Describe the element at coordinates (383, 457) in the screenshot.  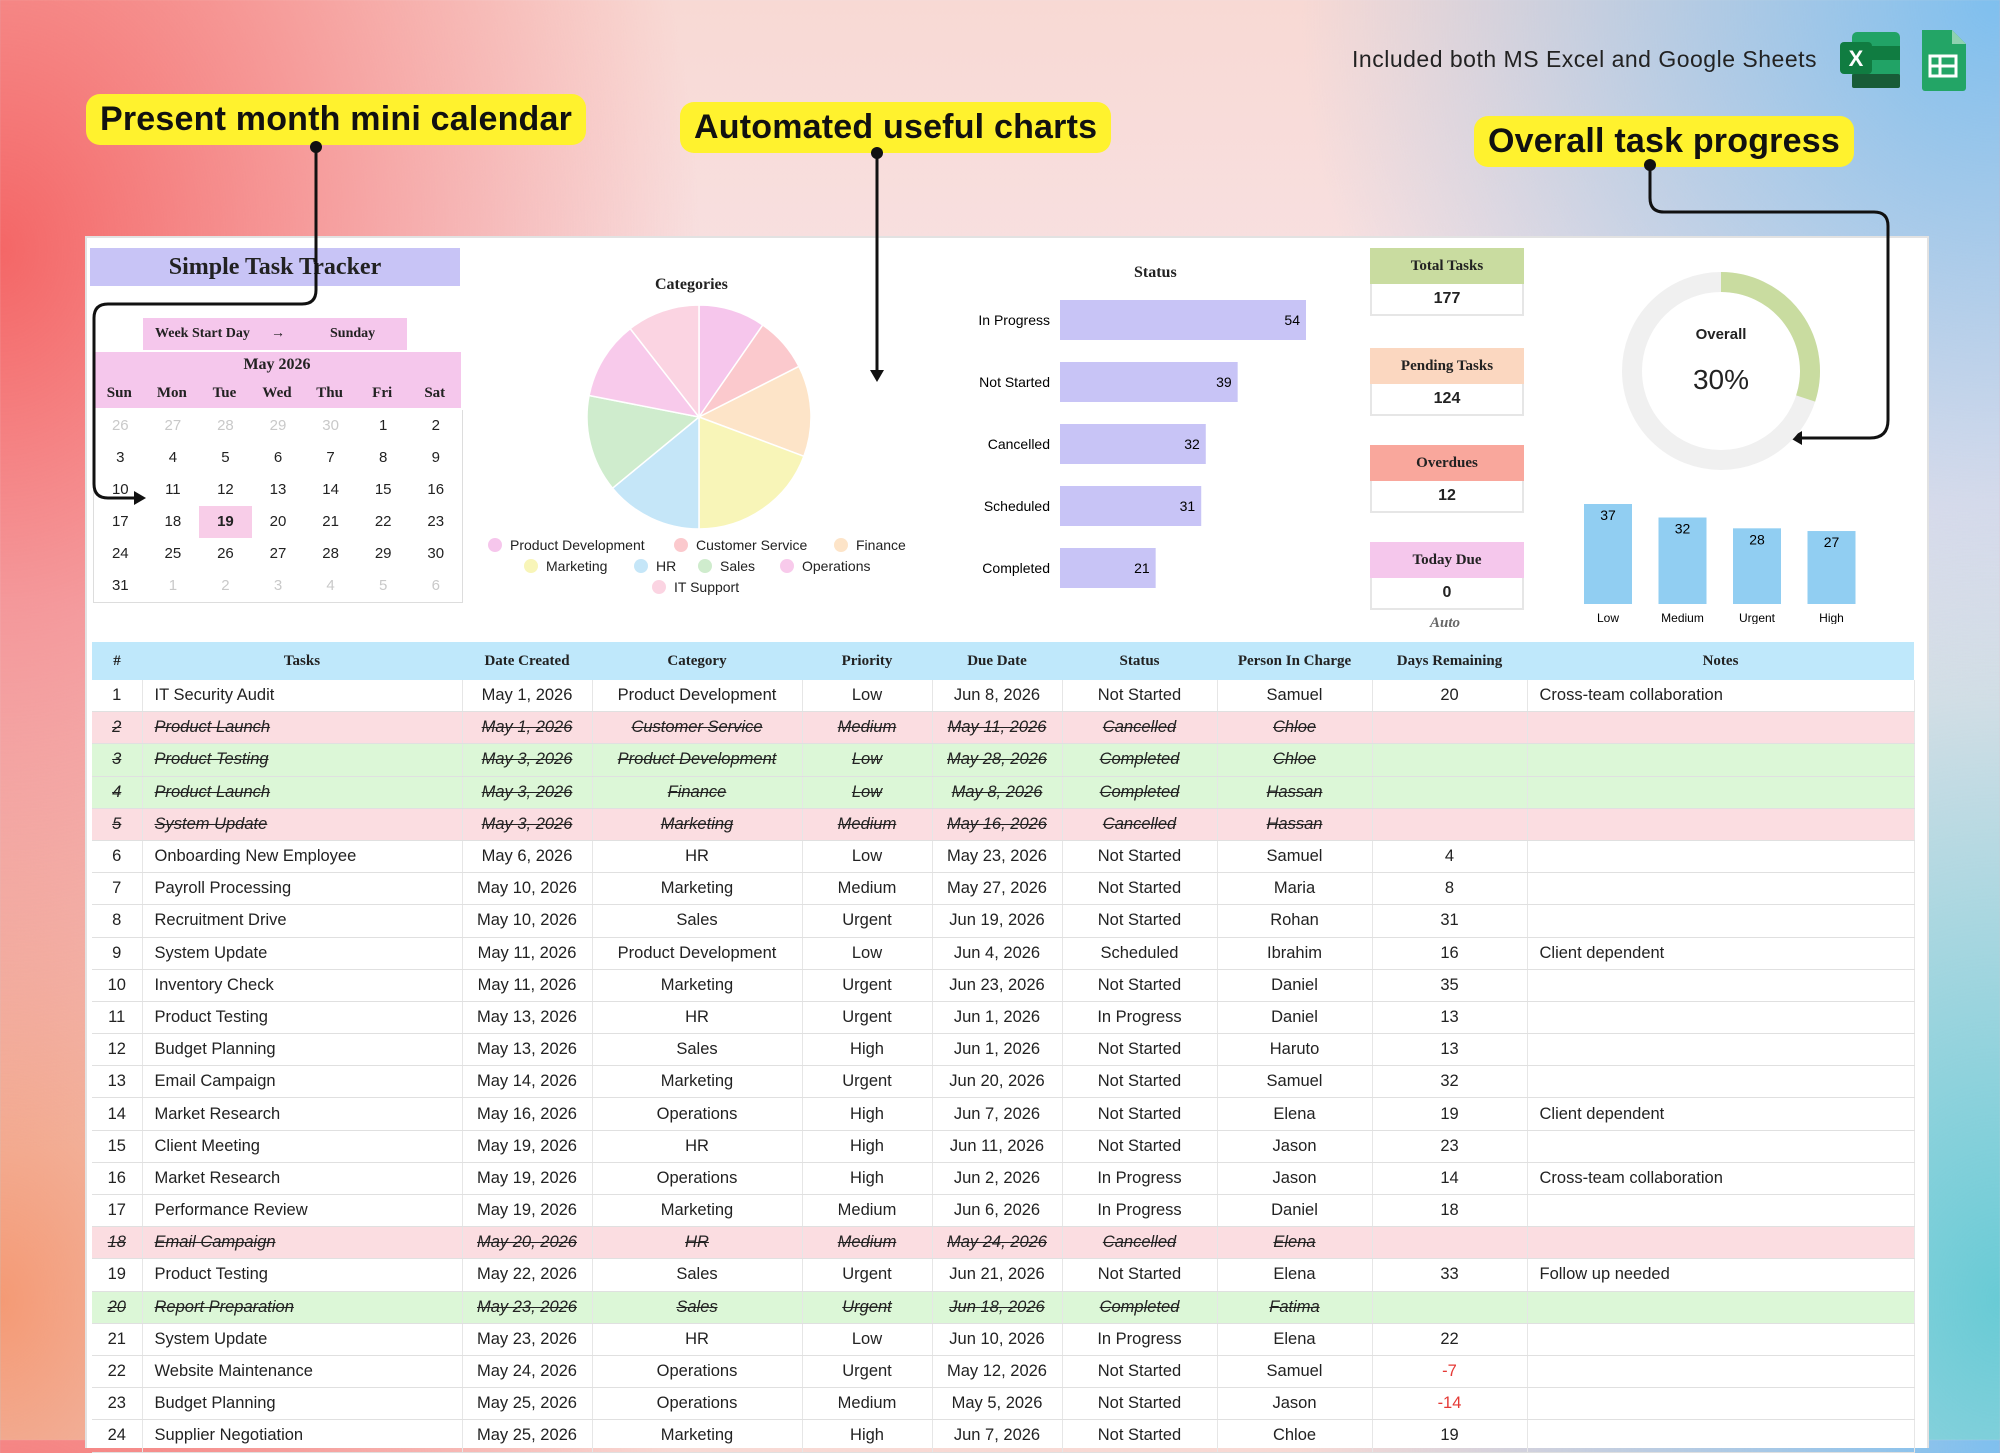
I see `calendar-day: 8` at that location.